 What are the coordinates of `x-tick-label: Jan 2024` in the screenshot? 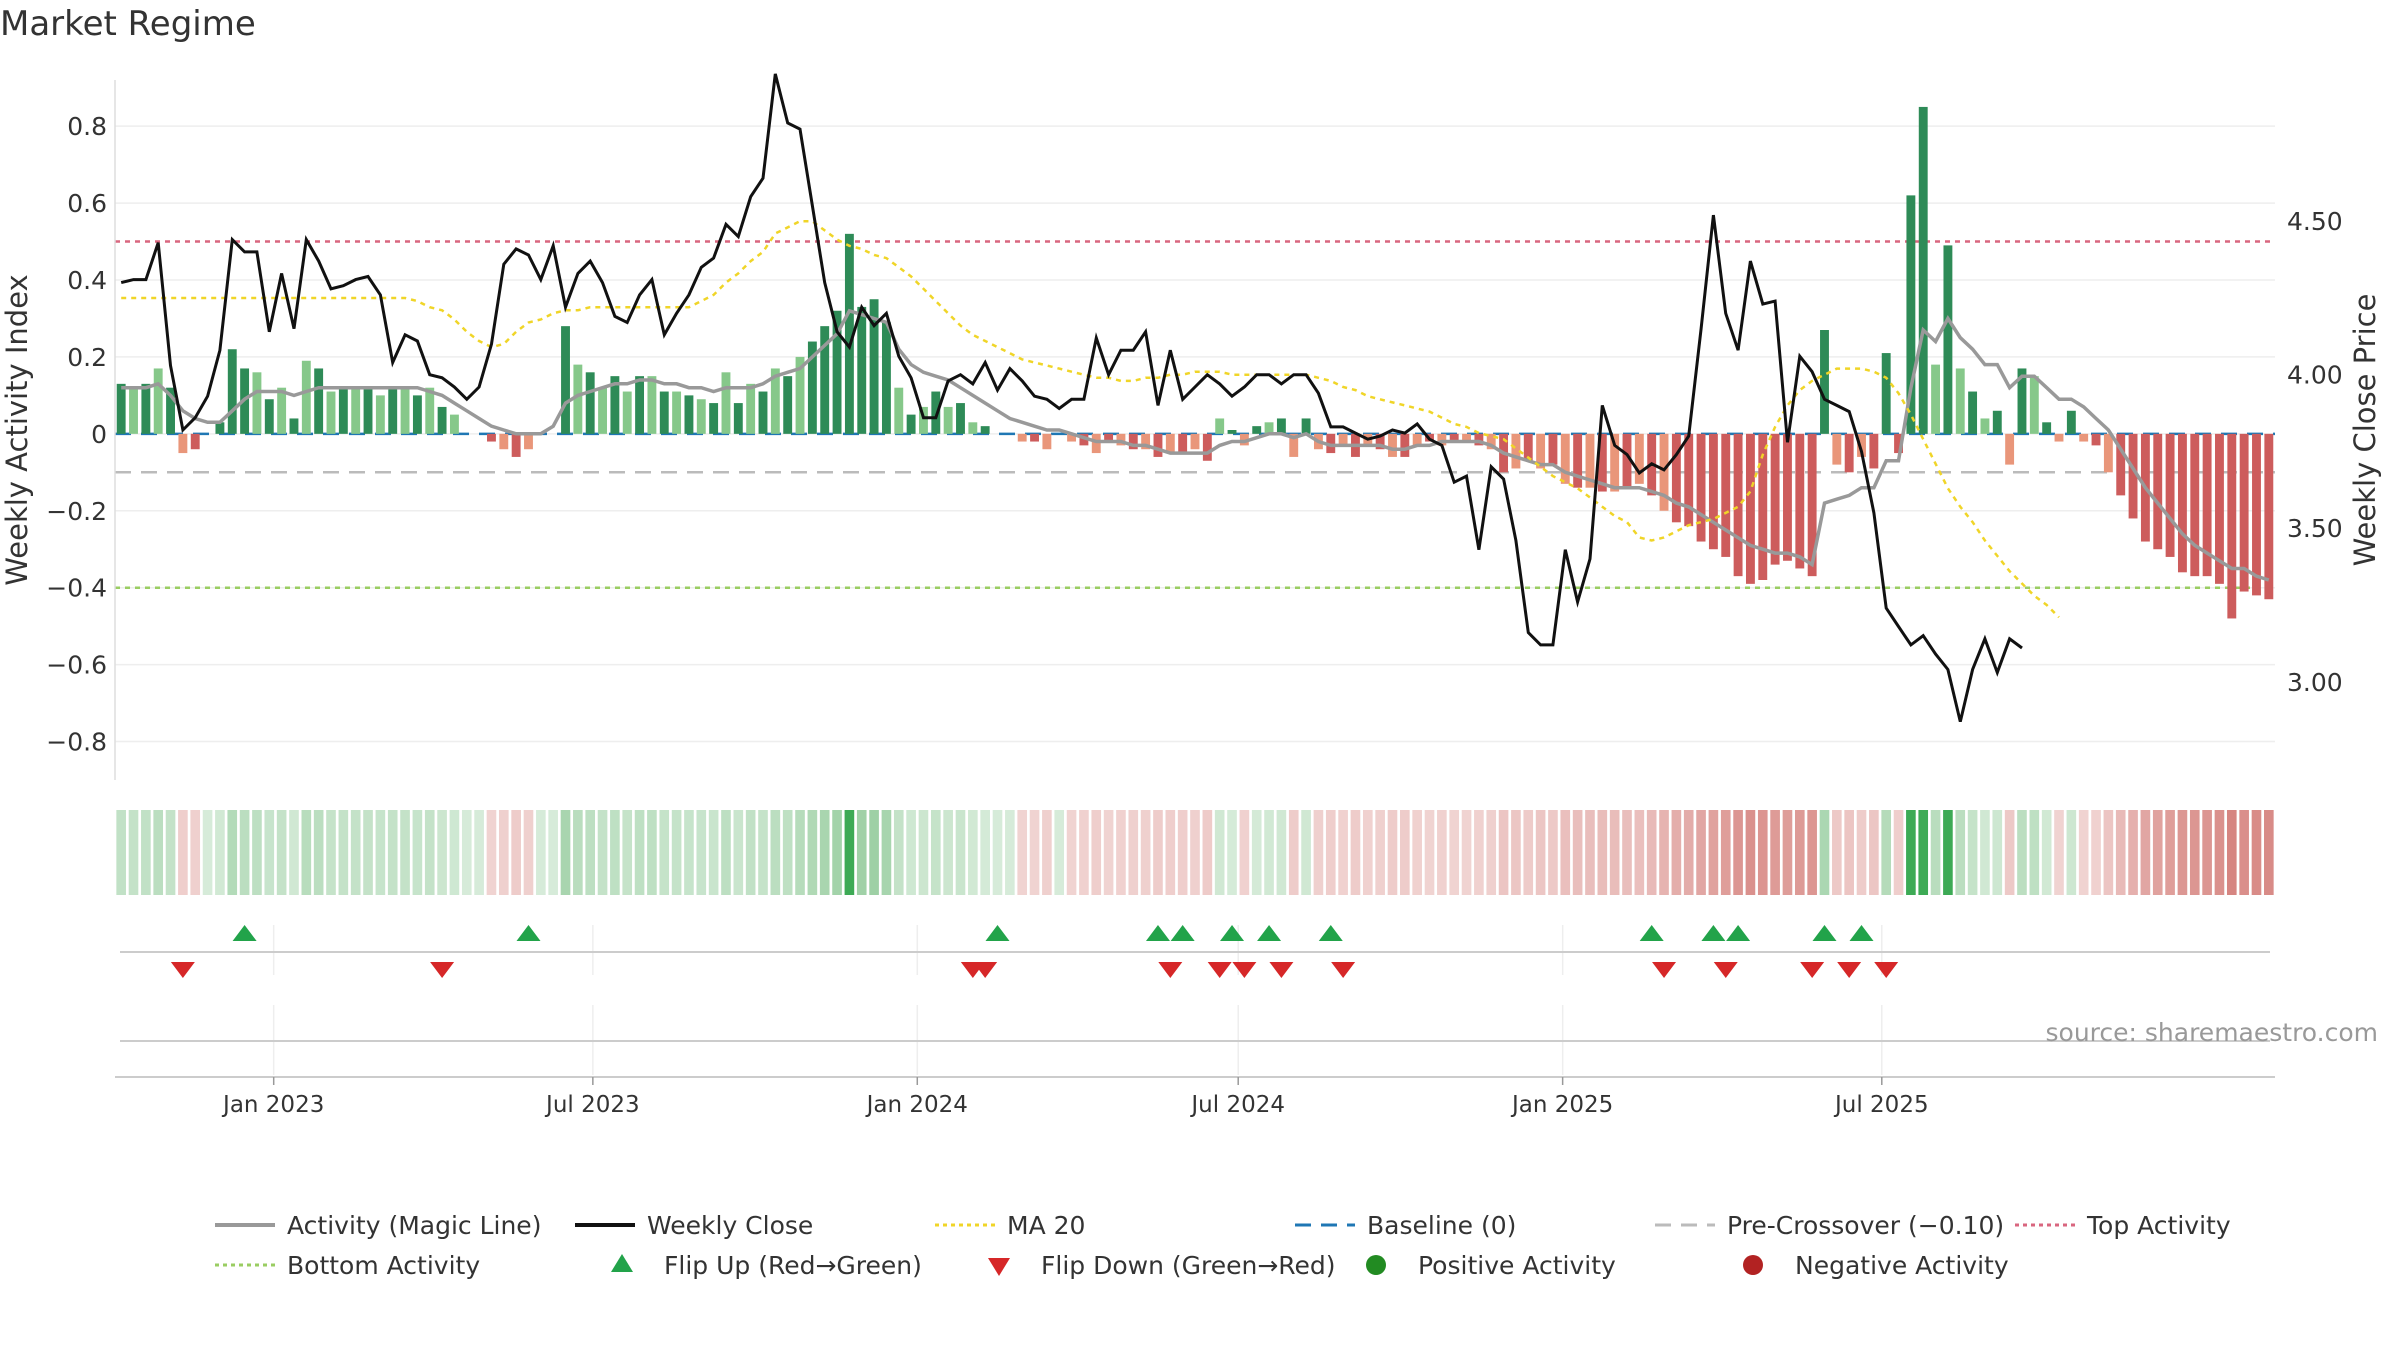 It's located at (916, 1105).